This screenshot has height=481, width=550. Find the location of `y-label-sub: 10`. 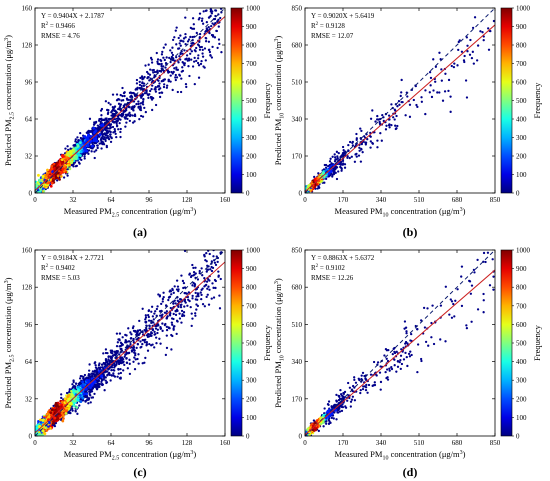

y-label-sub: 10 is located at coordinates (283, 116).